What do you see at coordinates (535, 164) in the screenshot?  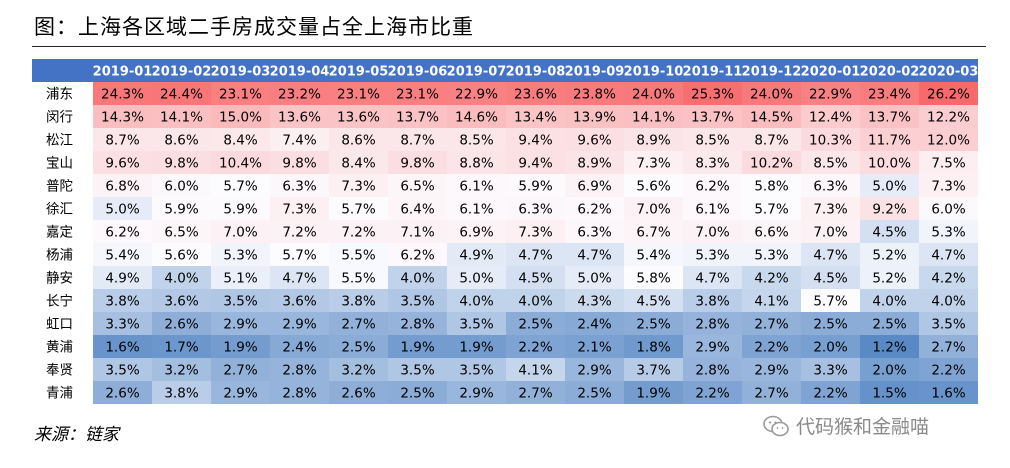 I see `cell-value: 9.4%` at bounding box center [535, 164].